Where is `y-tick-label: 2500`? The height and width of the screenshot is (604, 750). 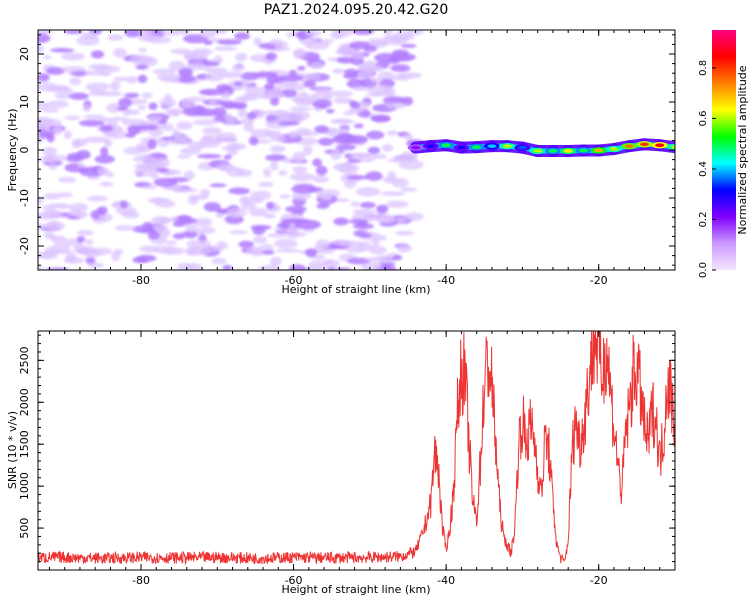
y-tick-label: 2500 is located at coordinates (24, 360).